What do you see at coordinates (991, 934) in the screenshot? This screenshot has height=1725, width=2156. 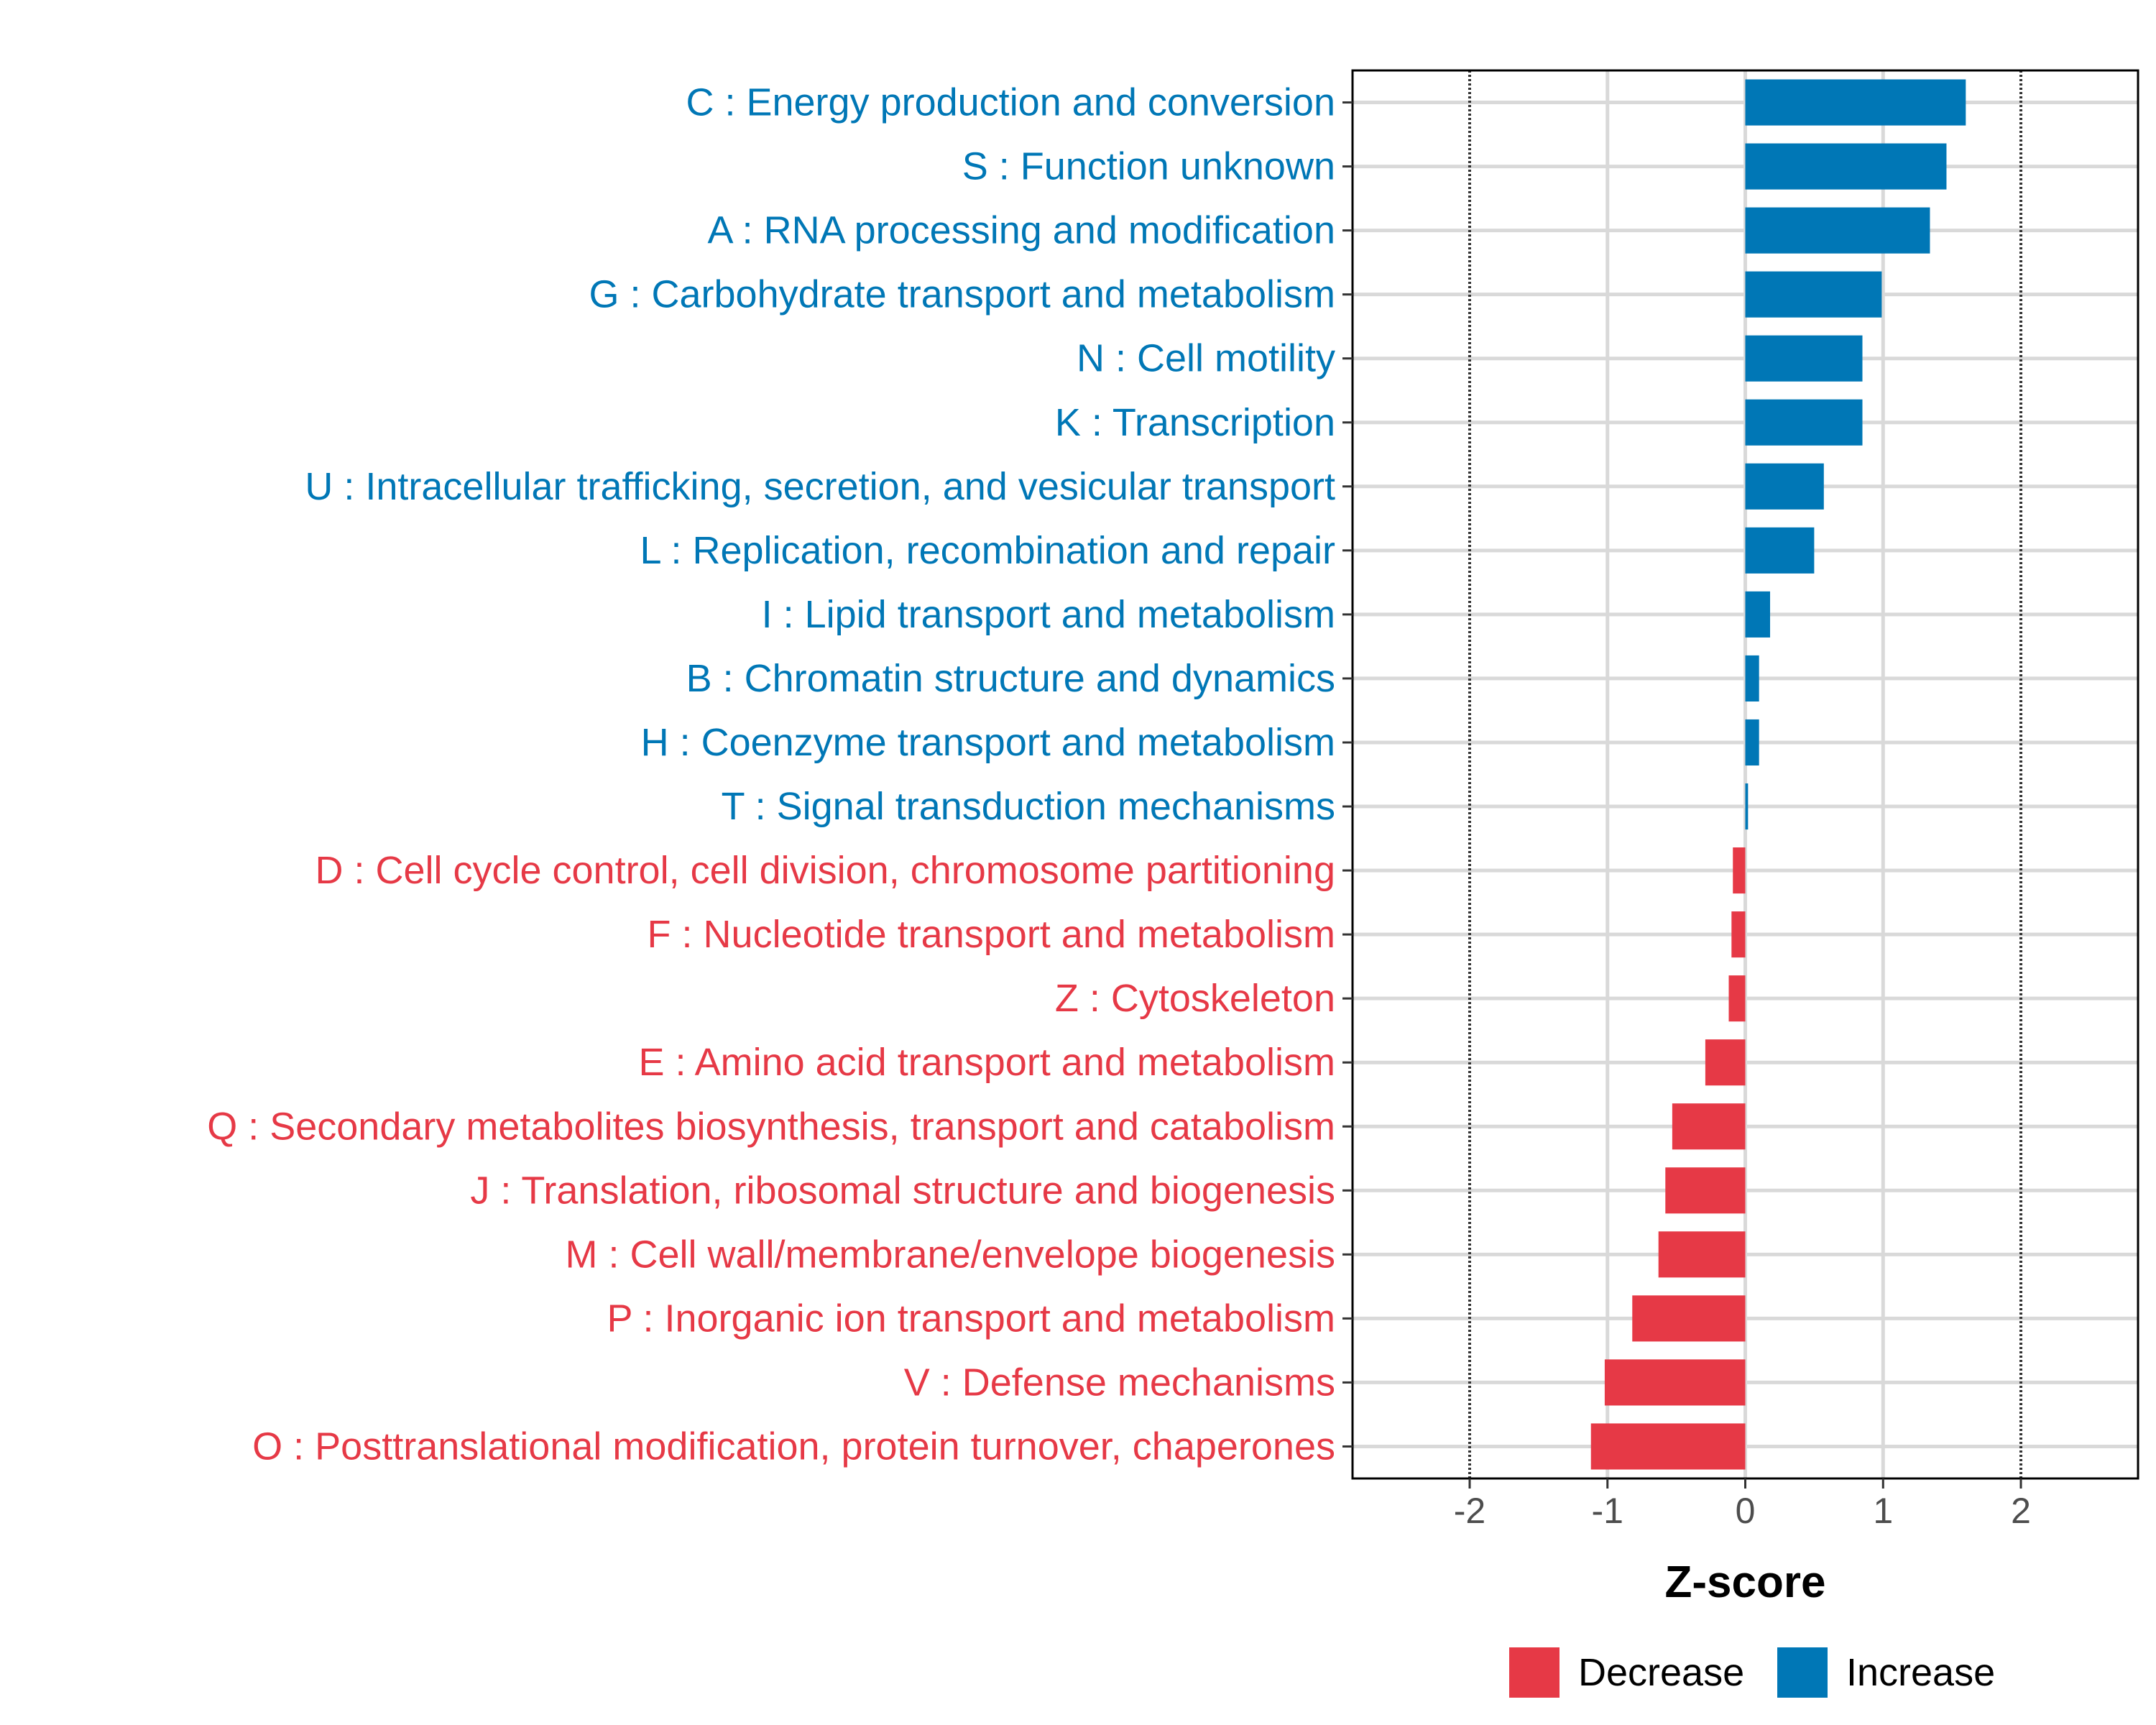 I see `category-label: F : Nucleotide transport and metabolism` at bounding box center [991, 934].